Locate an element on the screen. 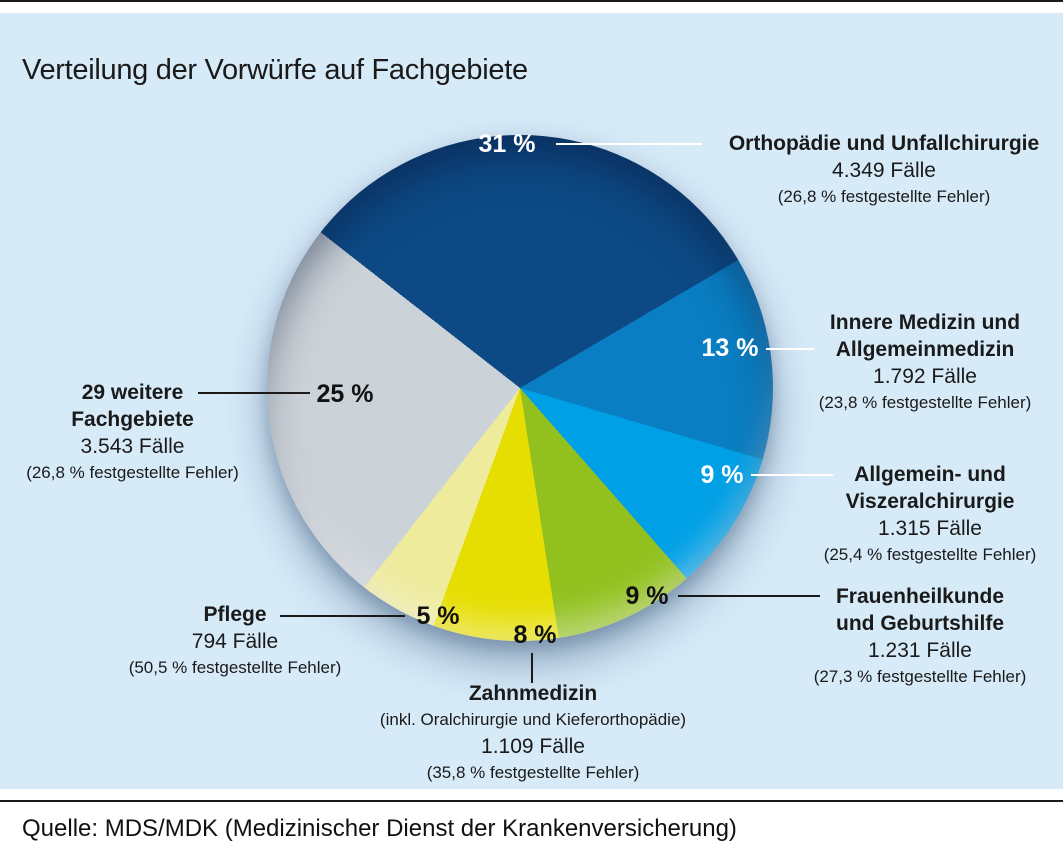 This screenshot has width=1063, height=850. slice-name: und Geburtshilfe is located at coordinates (920, 623).